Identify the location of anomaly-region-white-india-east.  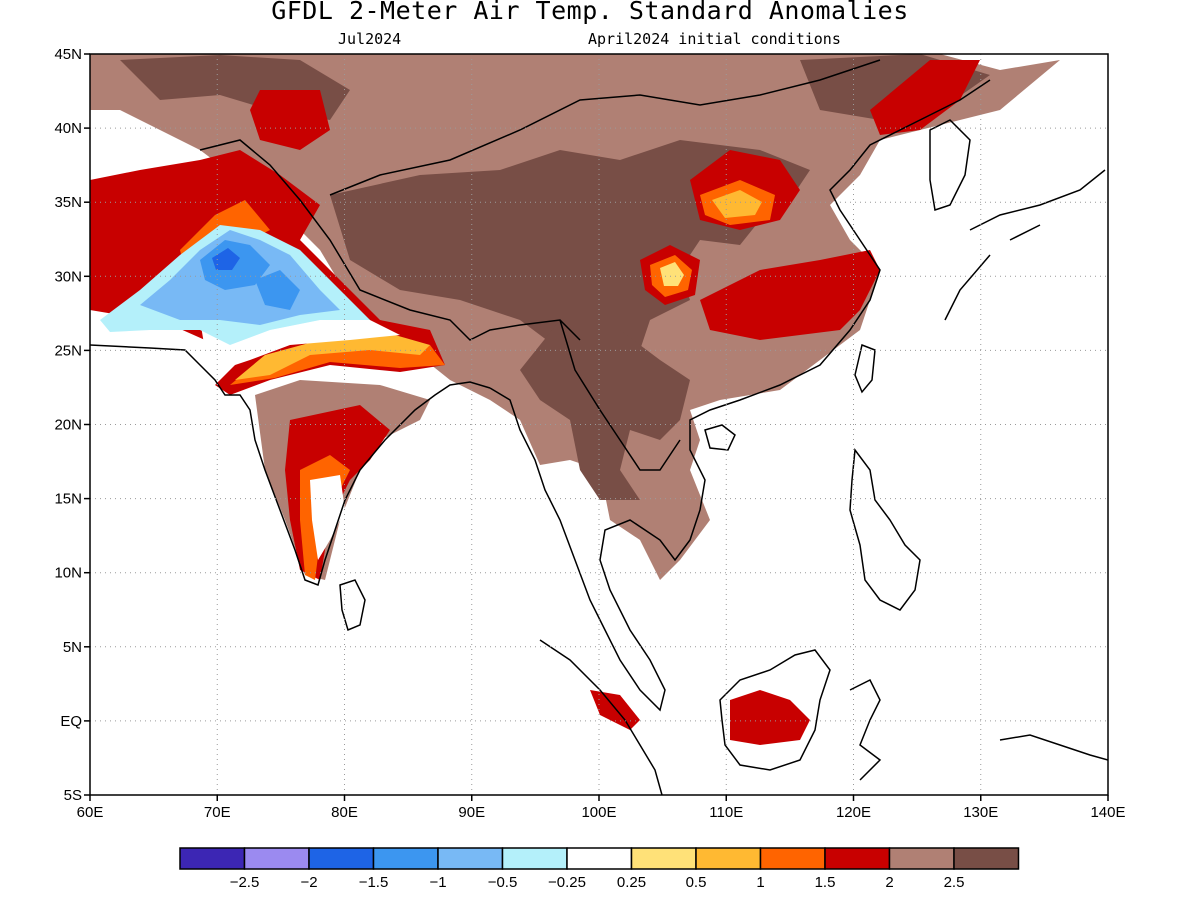
(327, 517).